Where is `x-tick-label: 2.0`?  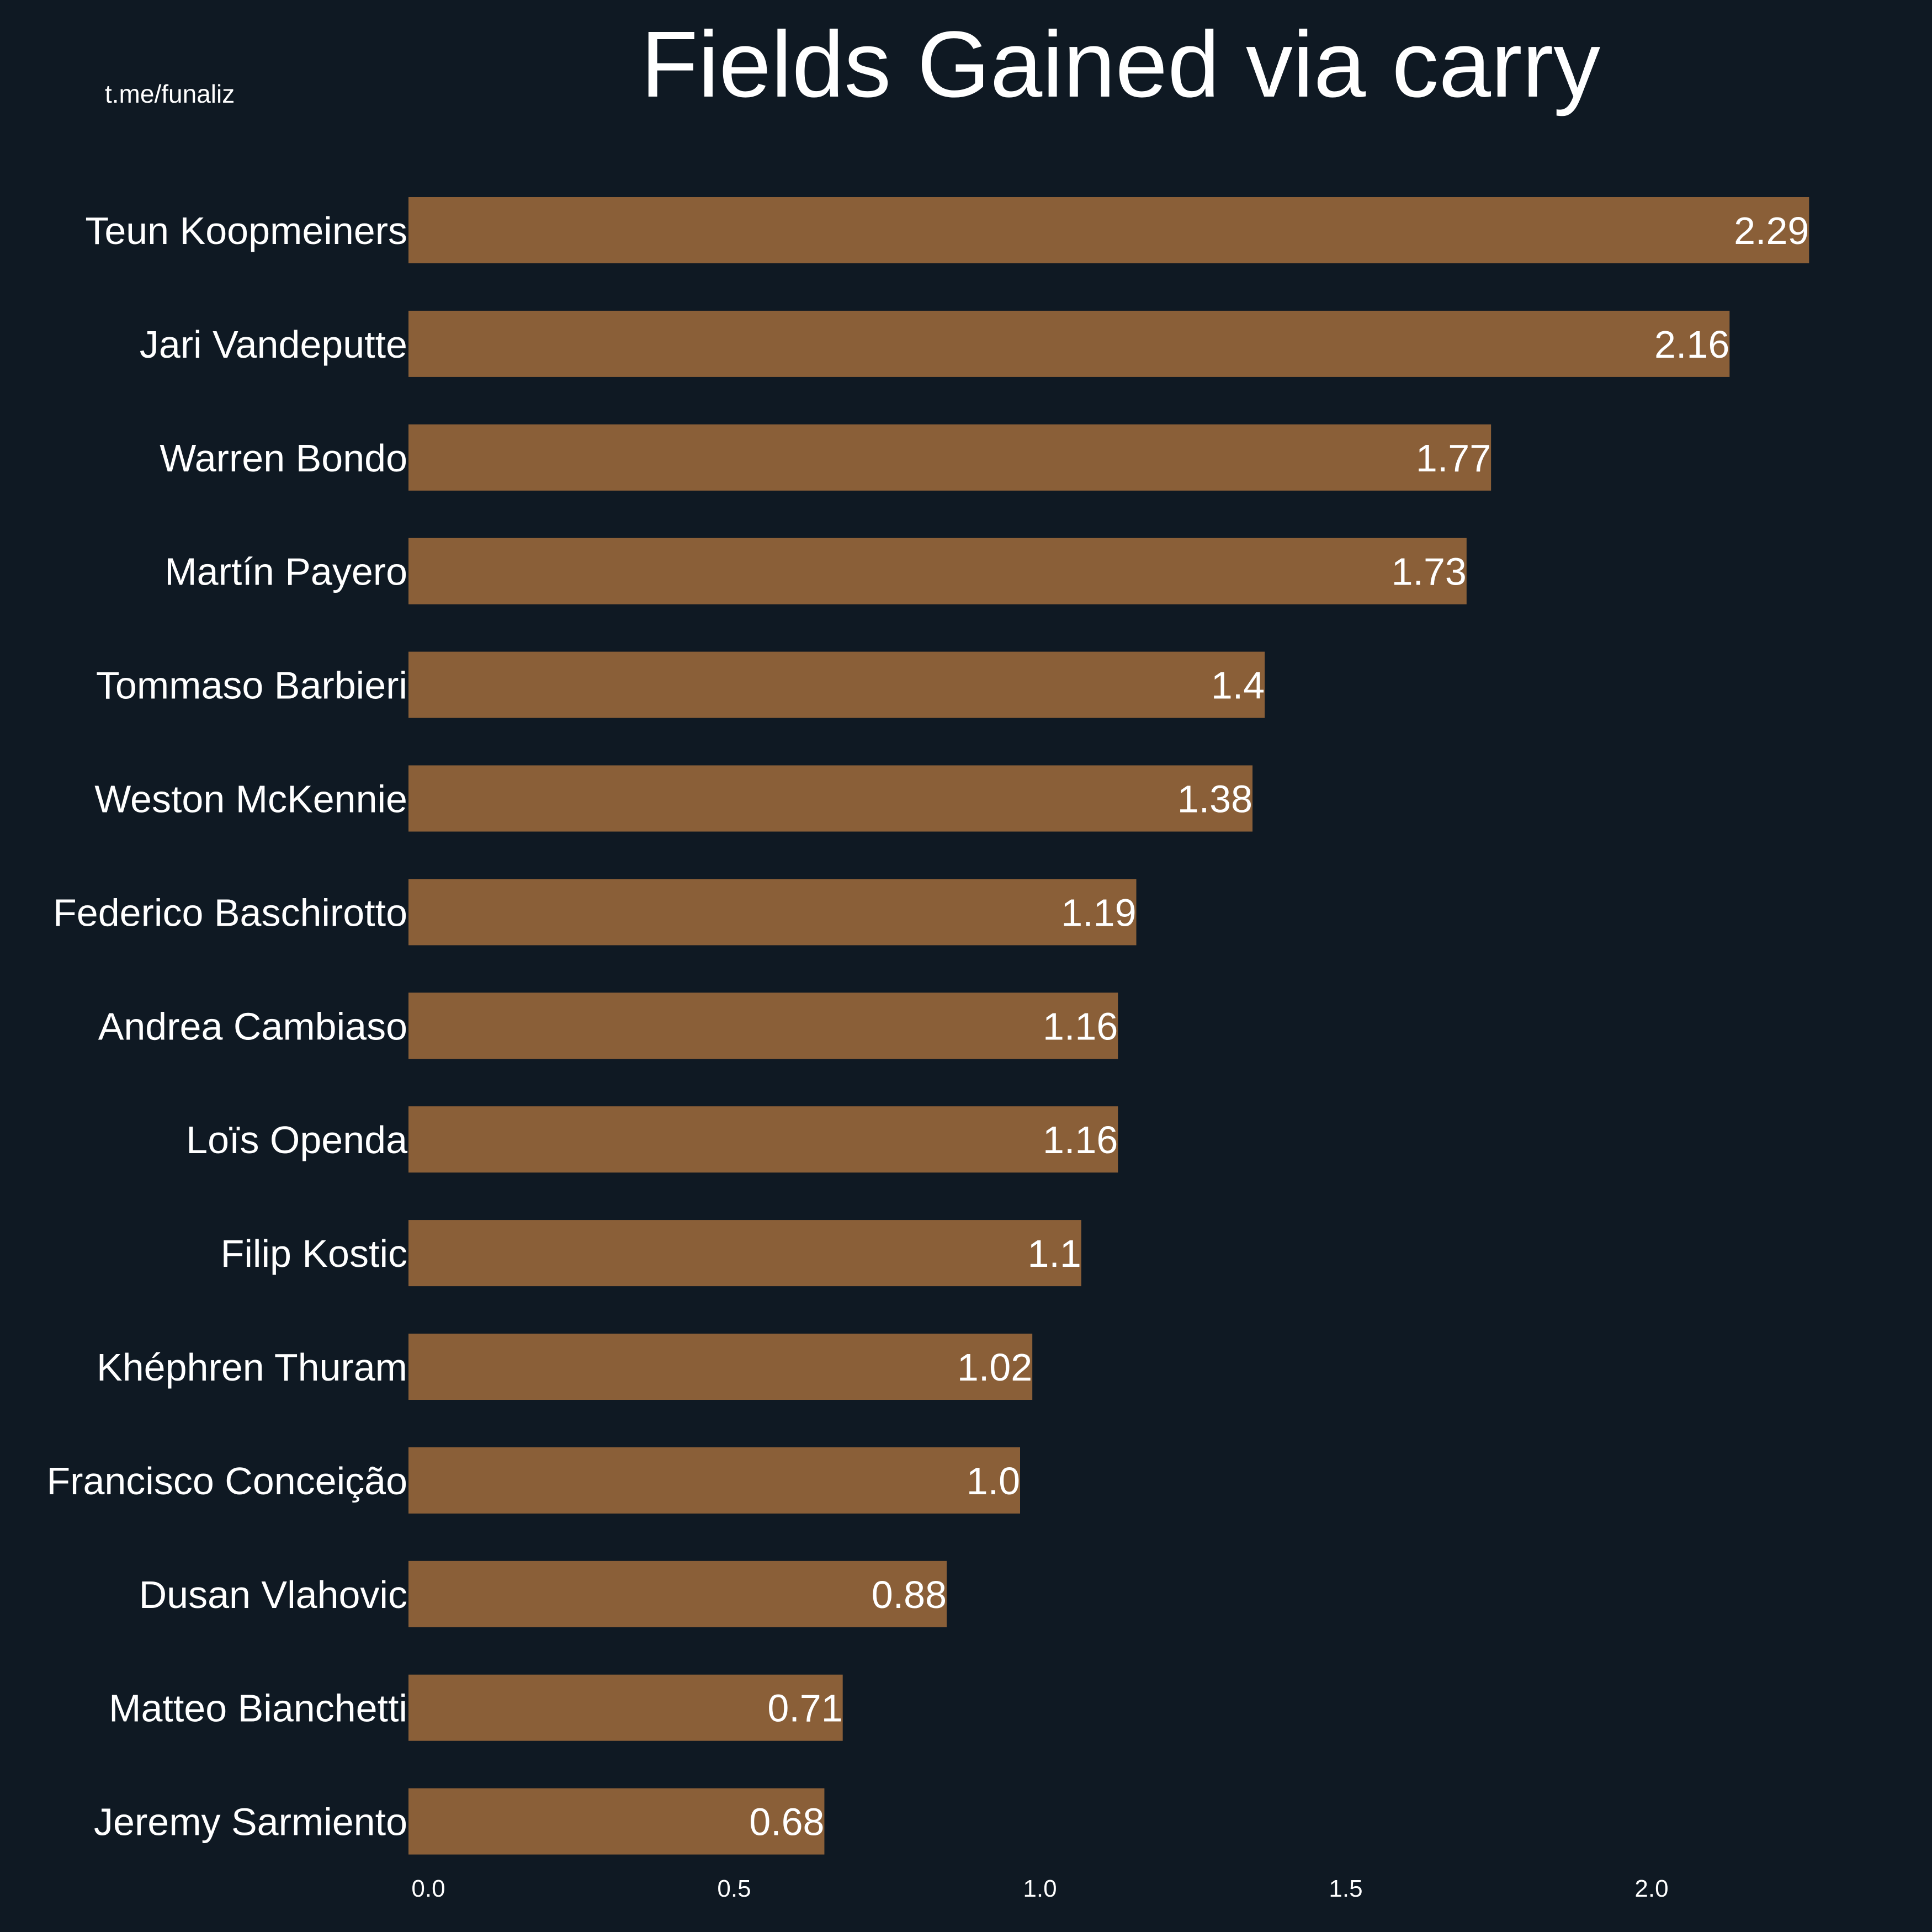
x-tick-label: 2.0 is located at coordinates (1651, 1889).